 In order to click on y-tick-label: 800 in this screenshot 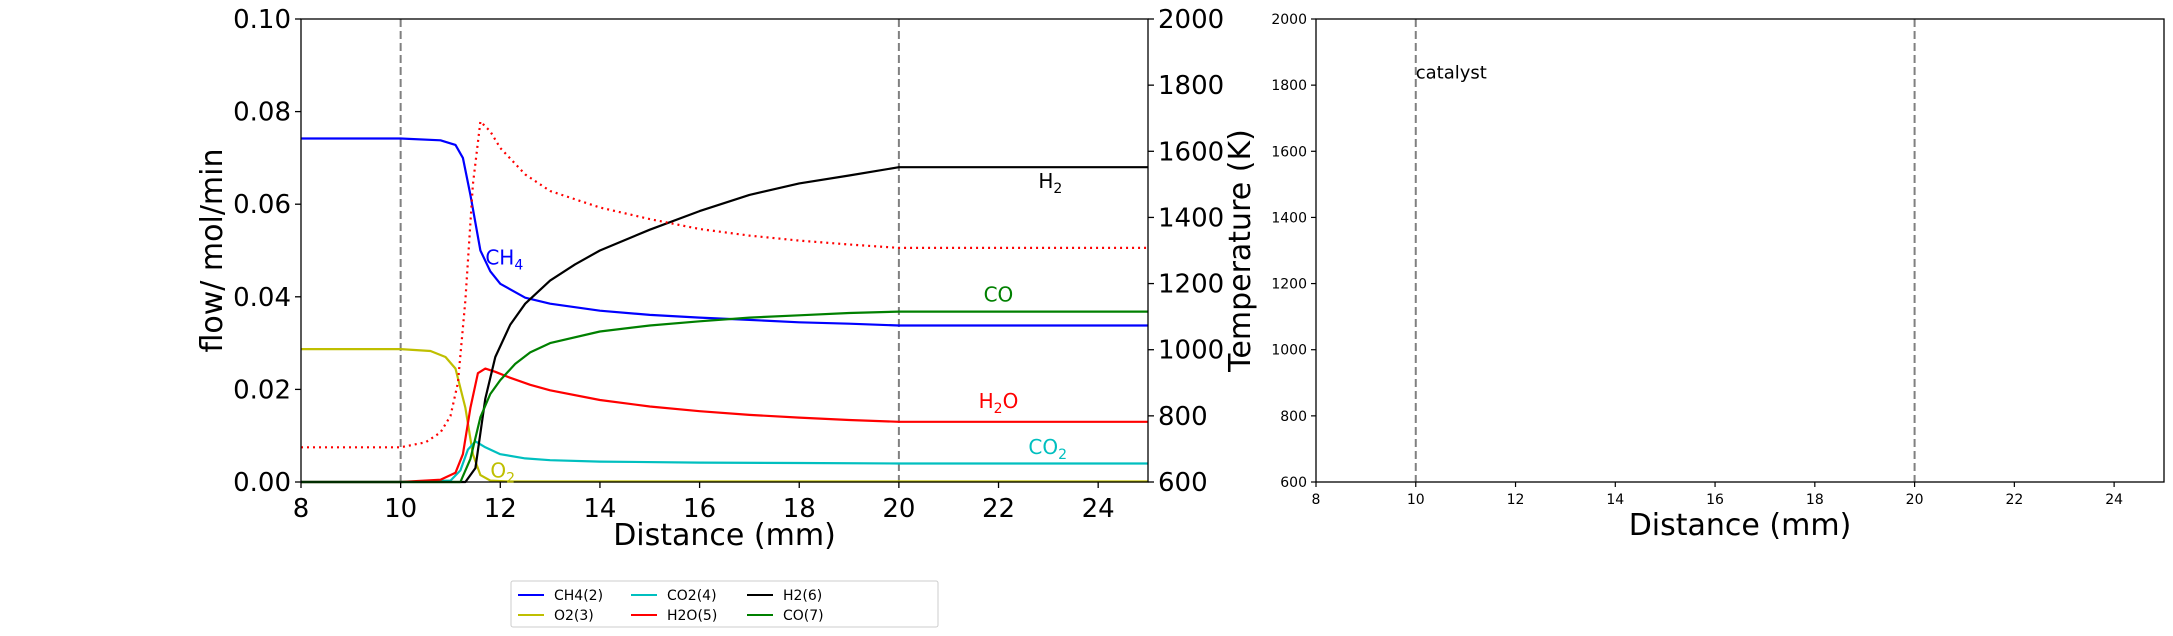, I will do `click(1293, 417)`.